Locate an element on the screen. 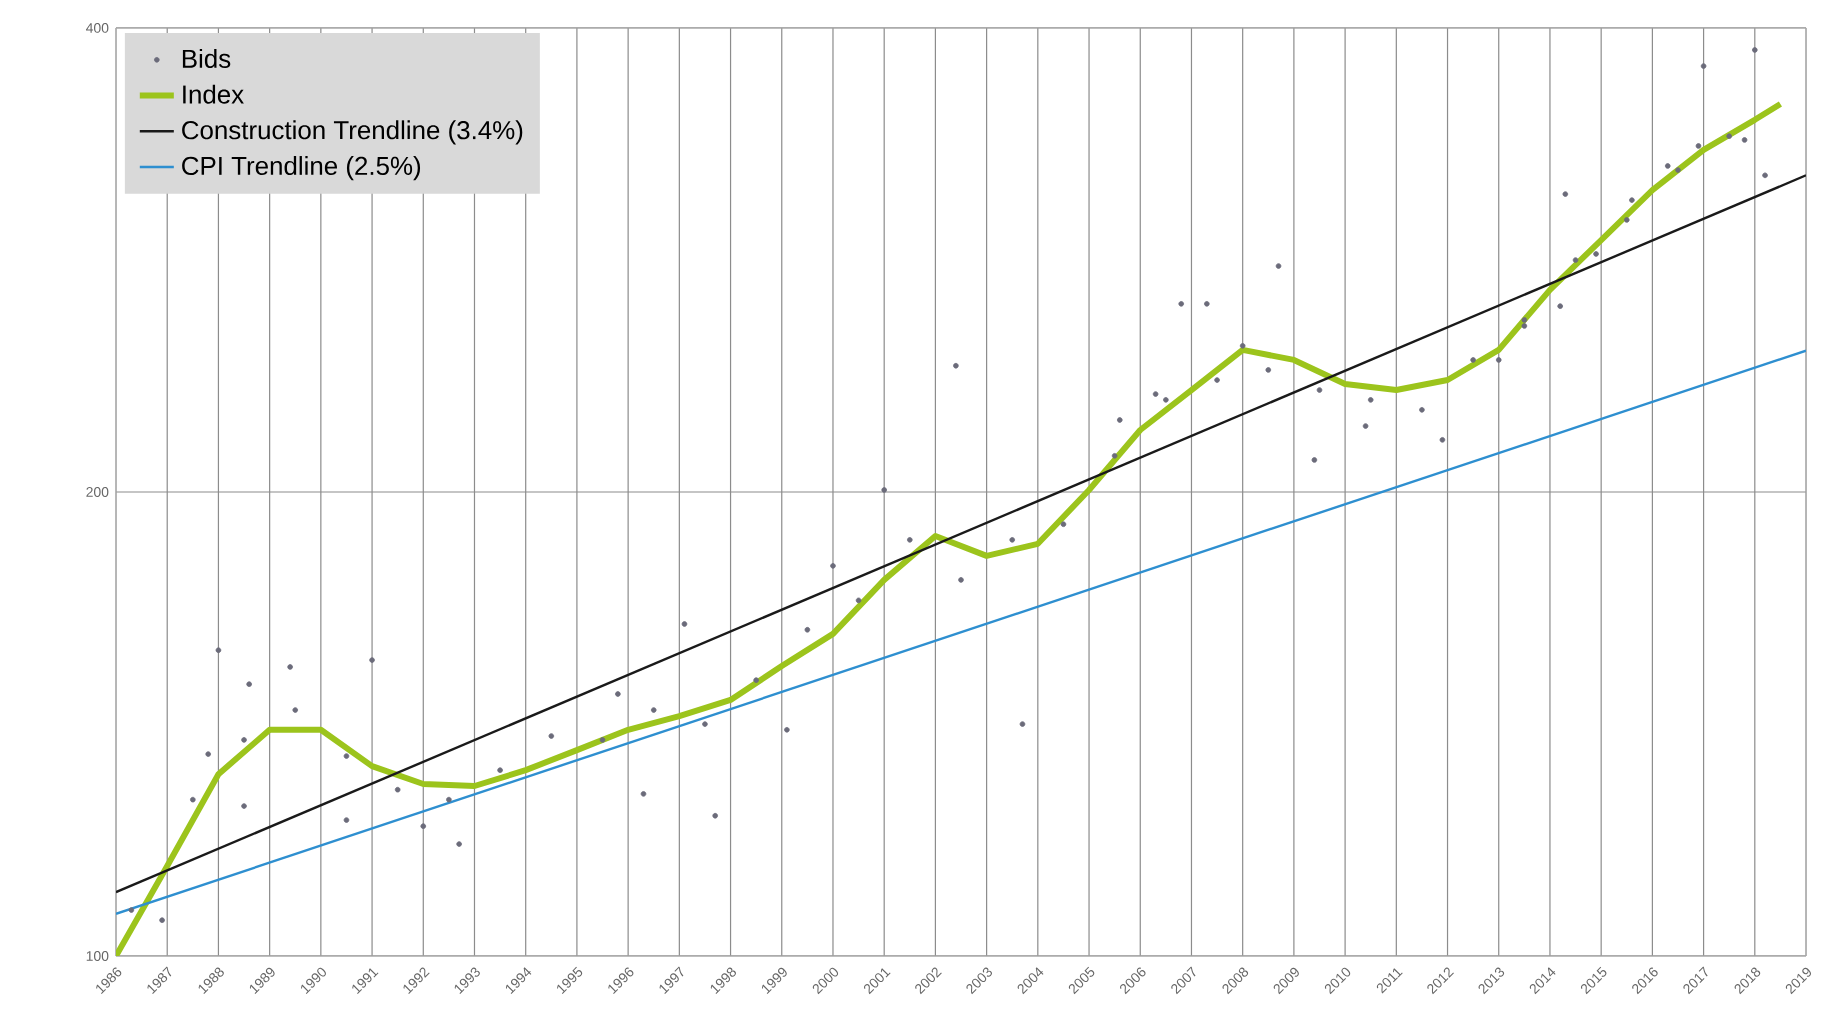 Image resolution: width=1826 pixels, height=1026 pixels. legend-label: Index is located at coordinates (213, 94).